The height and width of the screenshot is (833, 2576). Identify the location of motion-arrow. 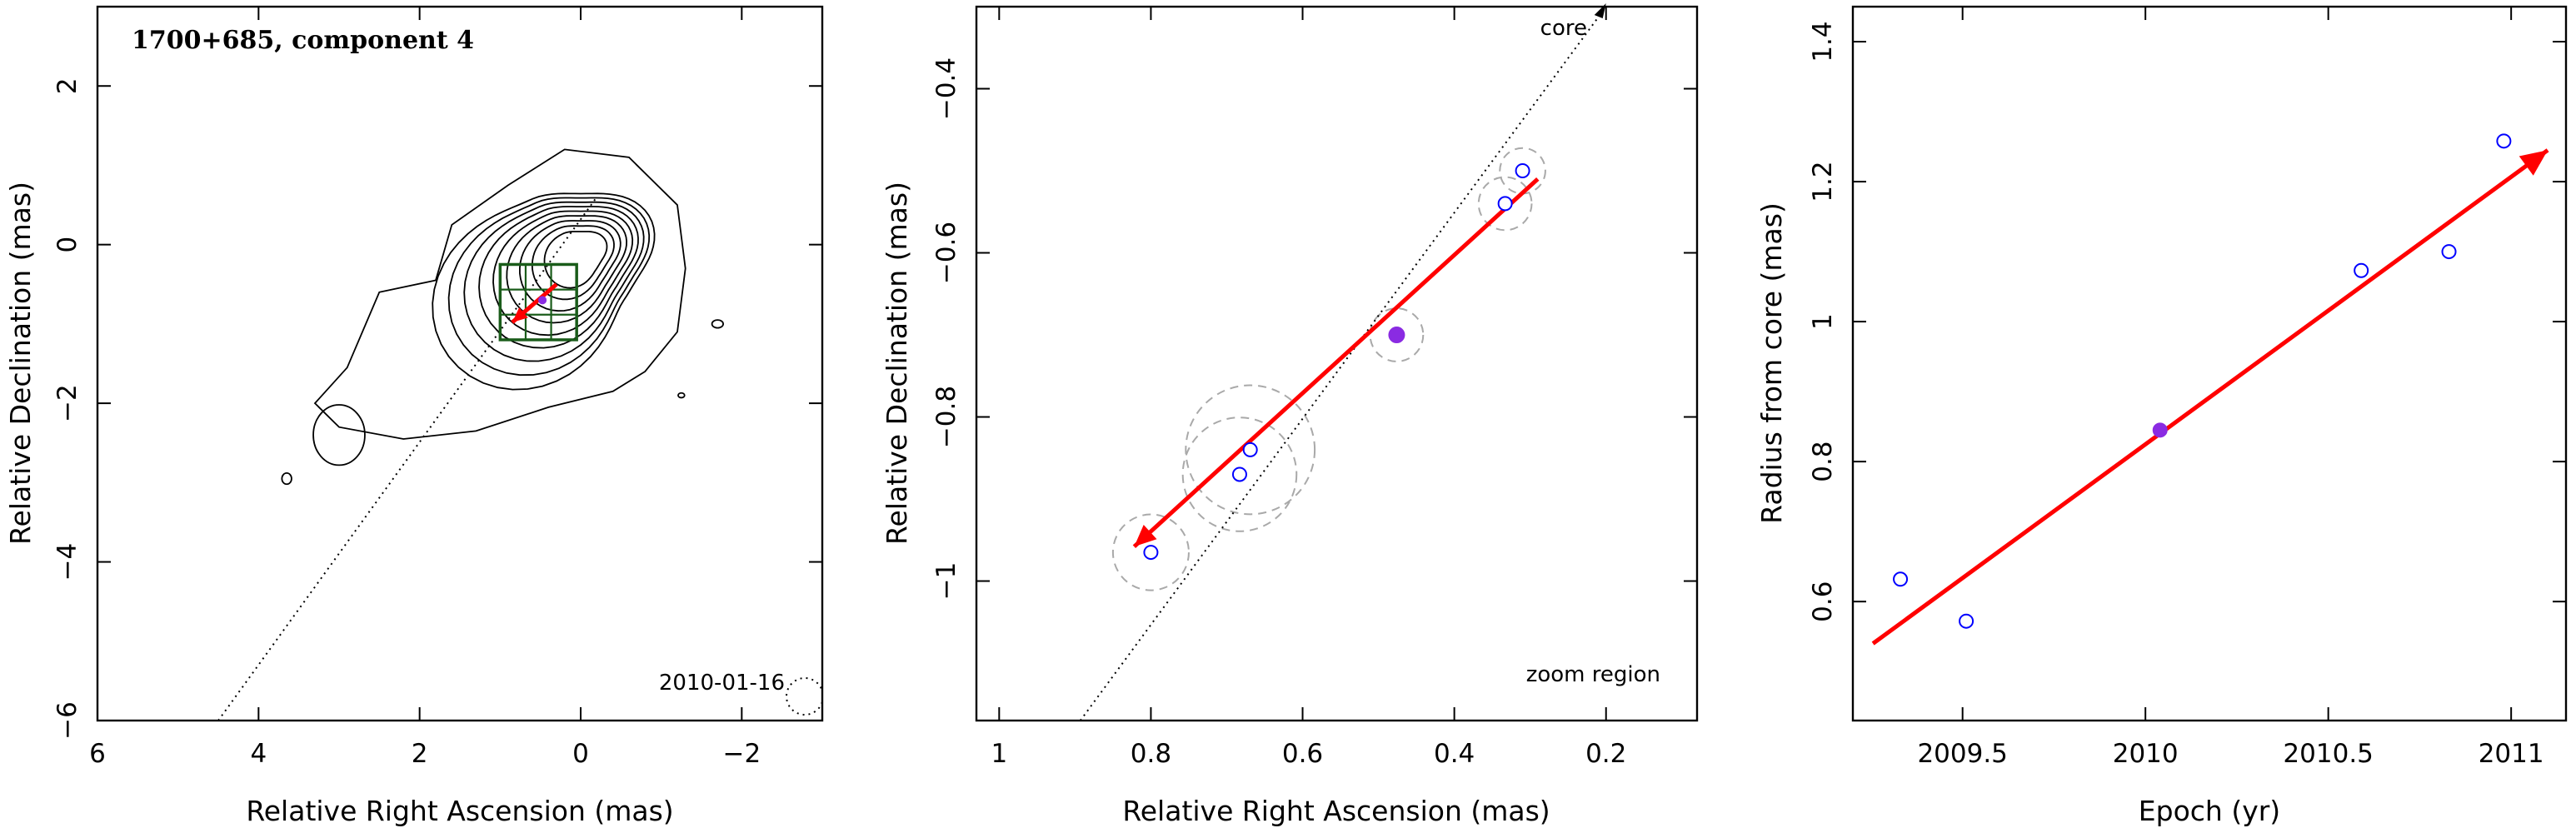
(1336, 363).